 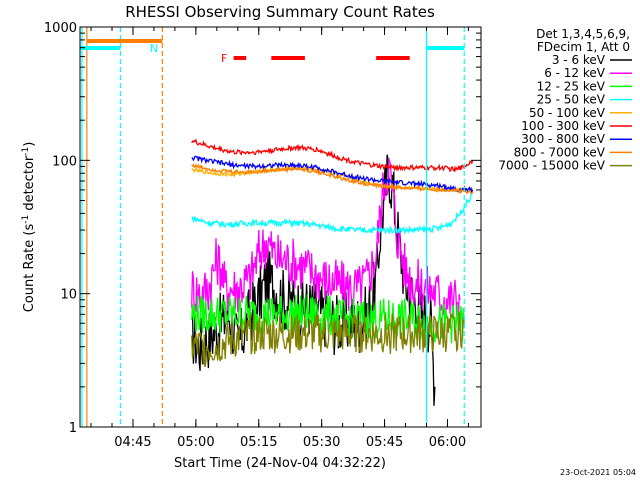 What do you see at coordinates (598, 472) in the screenshot?
I see `footer-date: 23-Oct-2021 05:04` at bounding box center [598, 472].